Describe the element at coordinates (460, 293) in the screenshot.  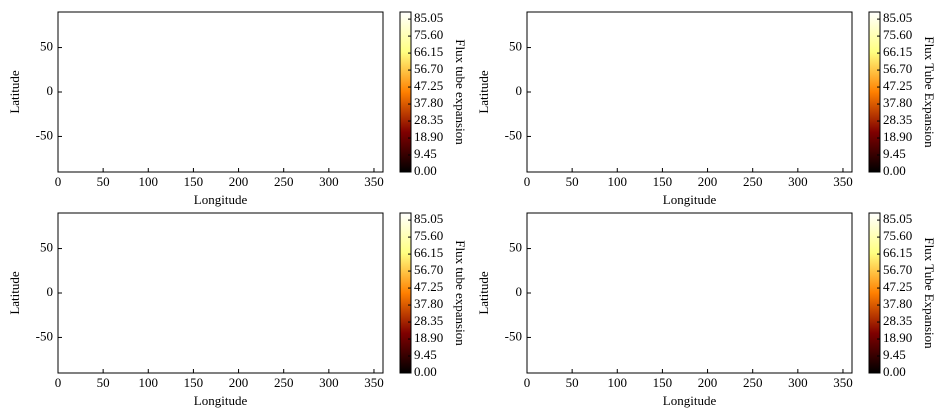
I see `colorbar-label: Flux tube expansion` at that location.